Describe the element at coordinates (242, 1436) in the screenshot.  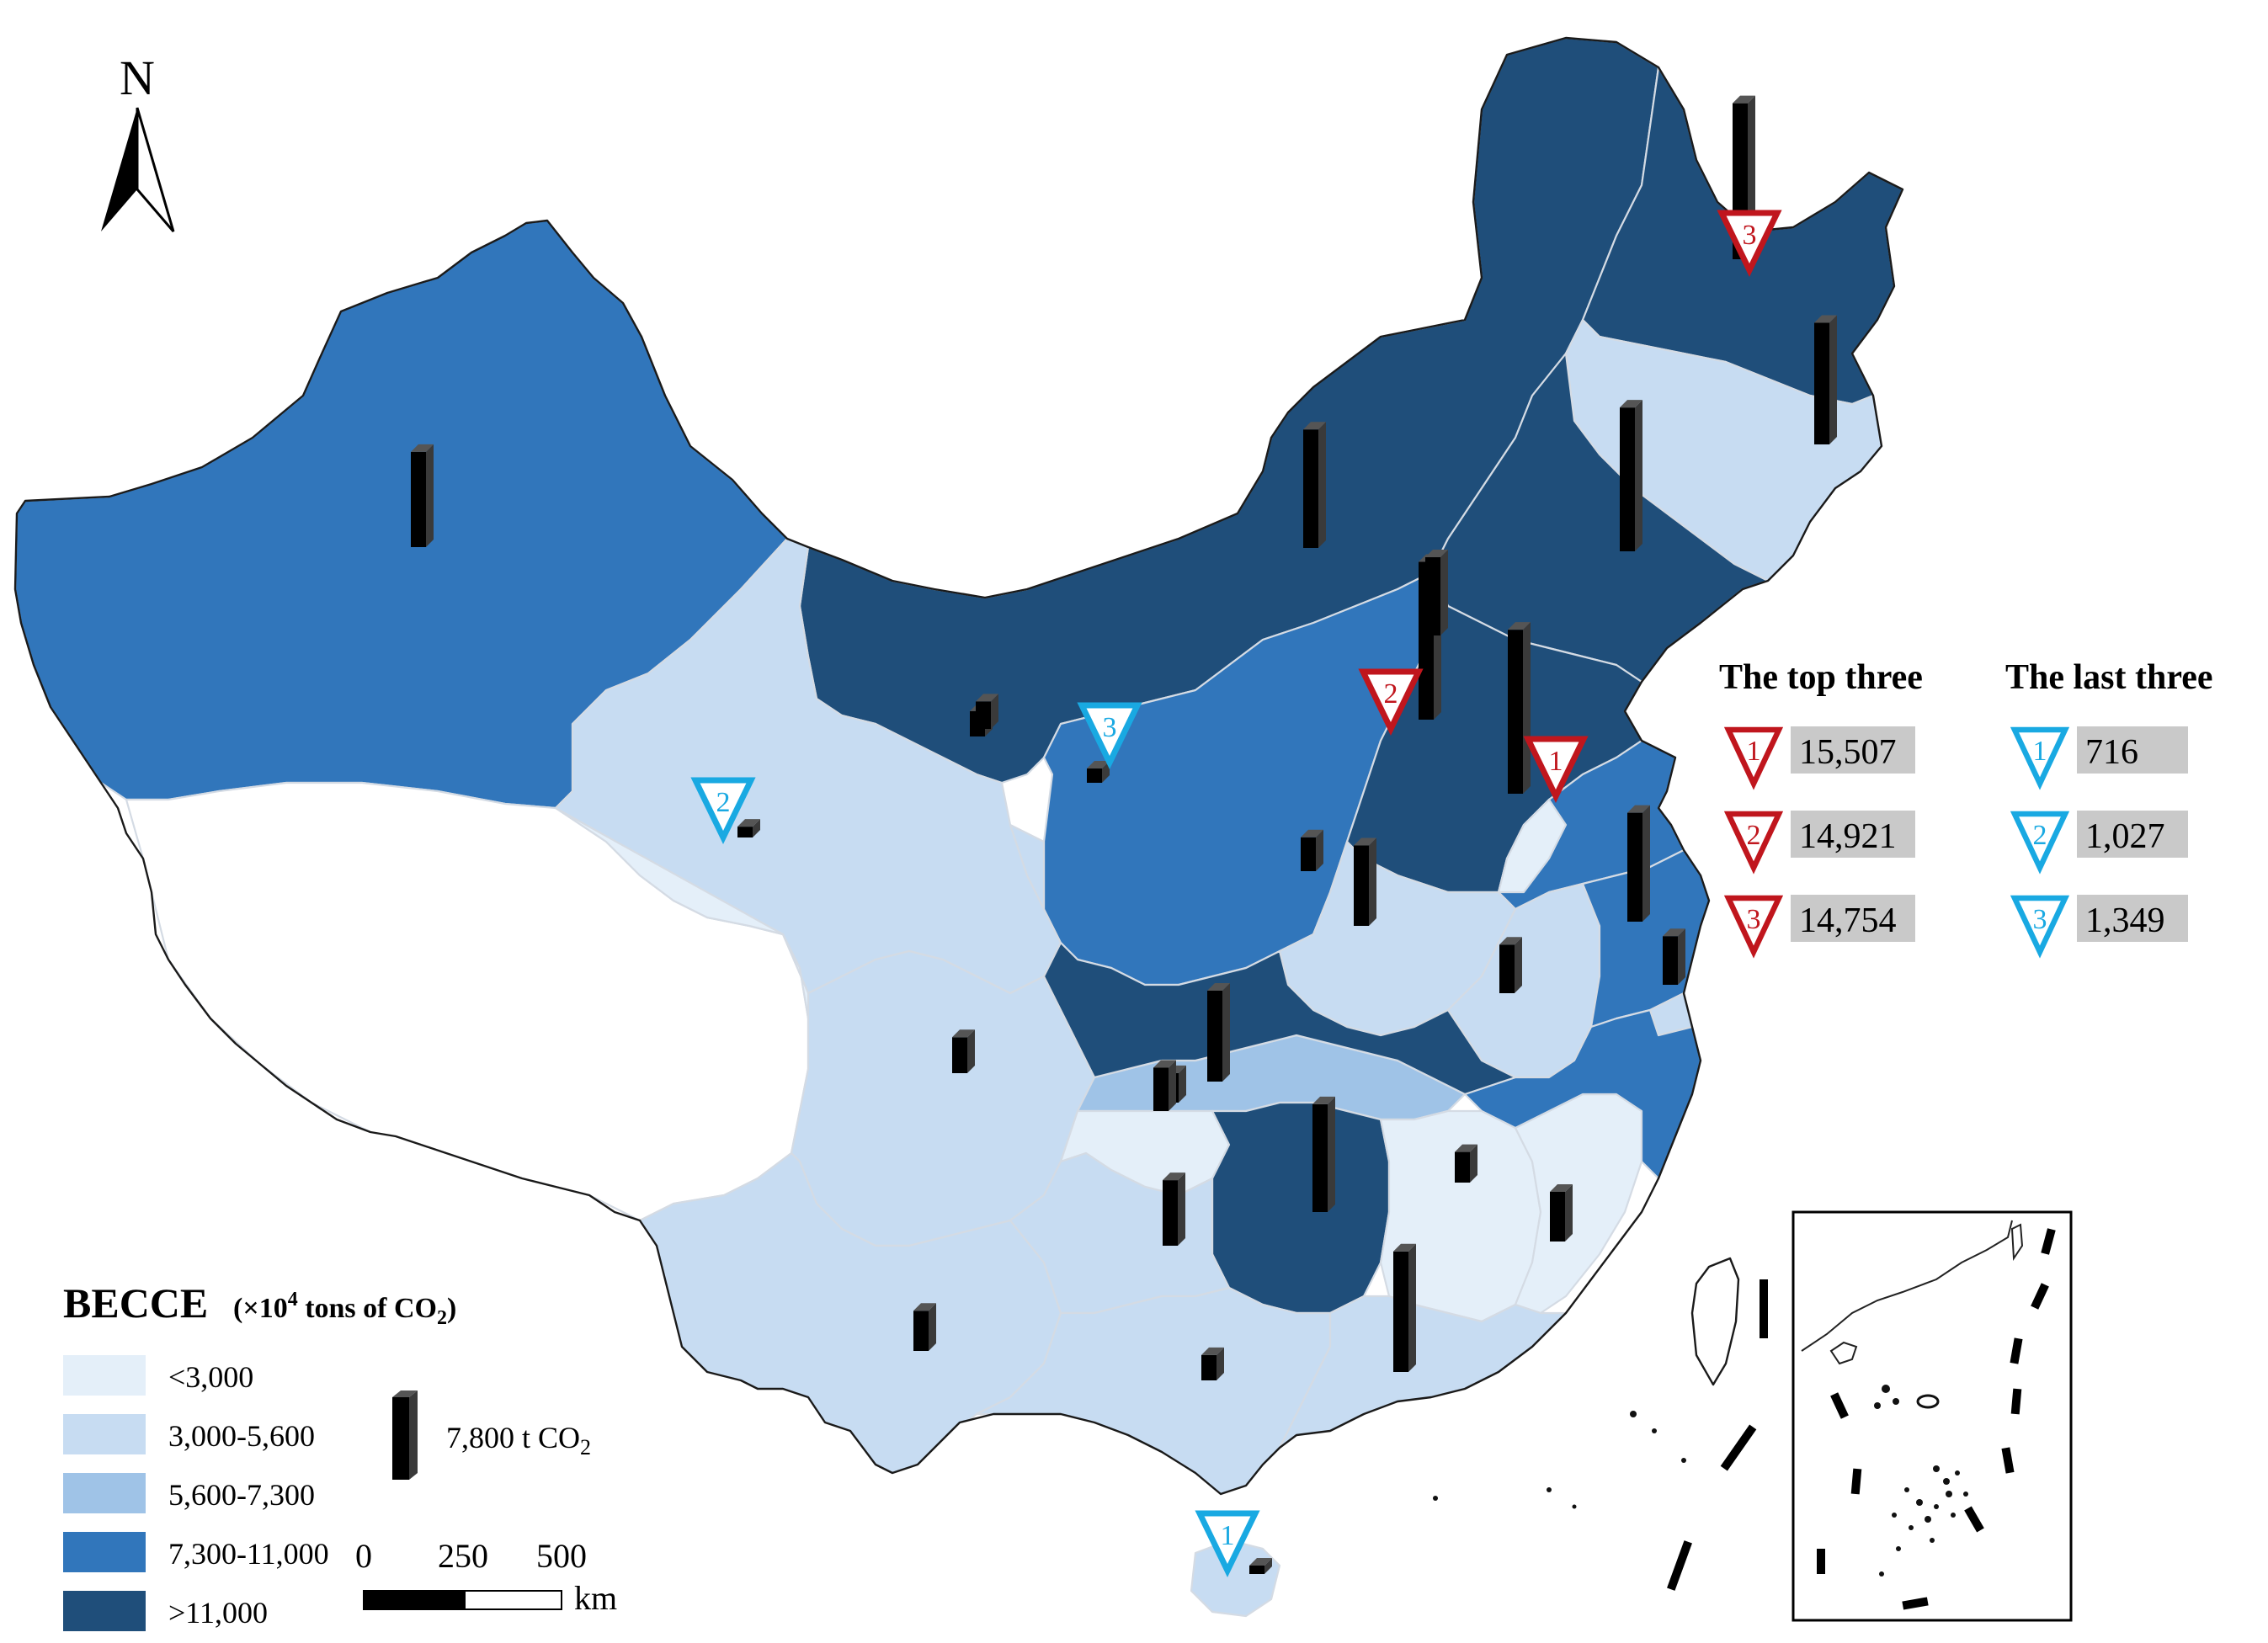
I see `legend-class-label-1: 3,000-5,600` at that location.